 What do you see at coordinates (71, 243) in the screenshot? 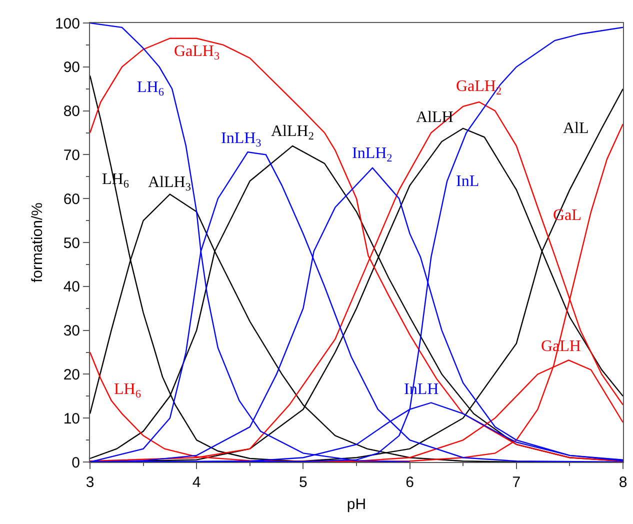
I see `y-tick-label: 50` at bounding box center [71, 243].